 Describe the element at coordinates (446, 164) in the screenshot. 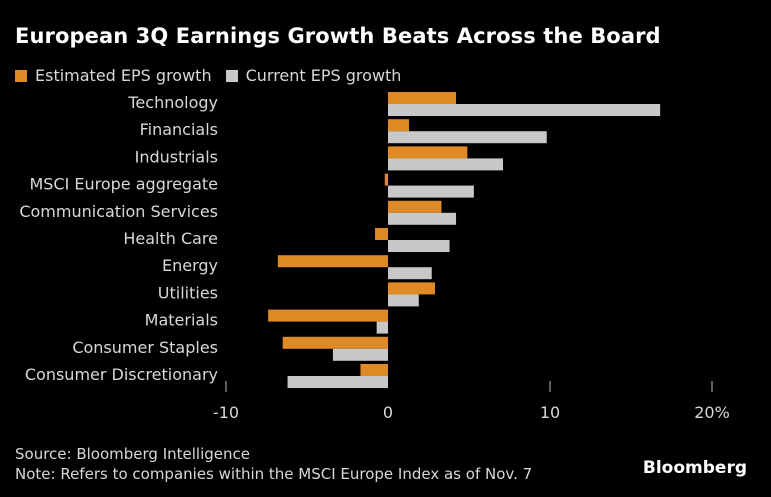

I see `current-bar-industrials` at that location.